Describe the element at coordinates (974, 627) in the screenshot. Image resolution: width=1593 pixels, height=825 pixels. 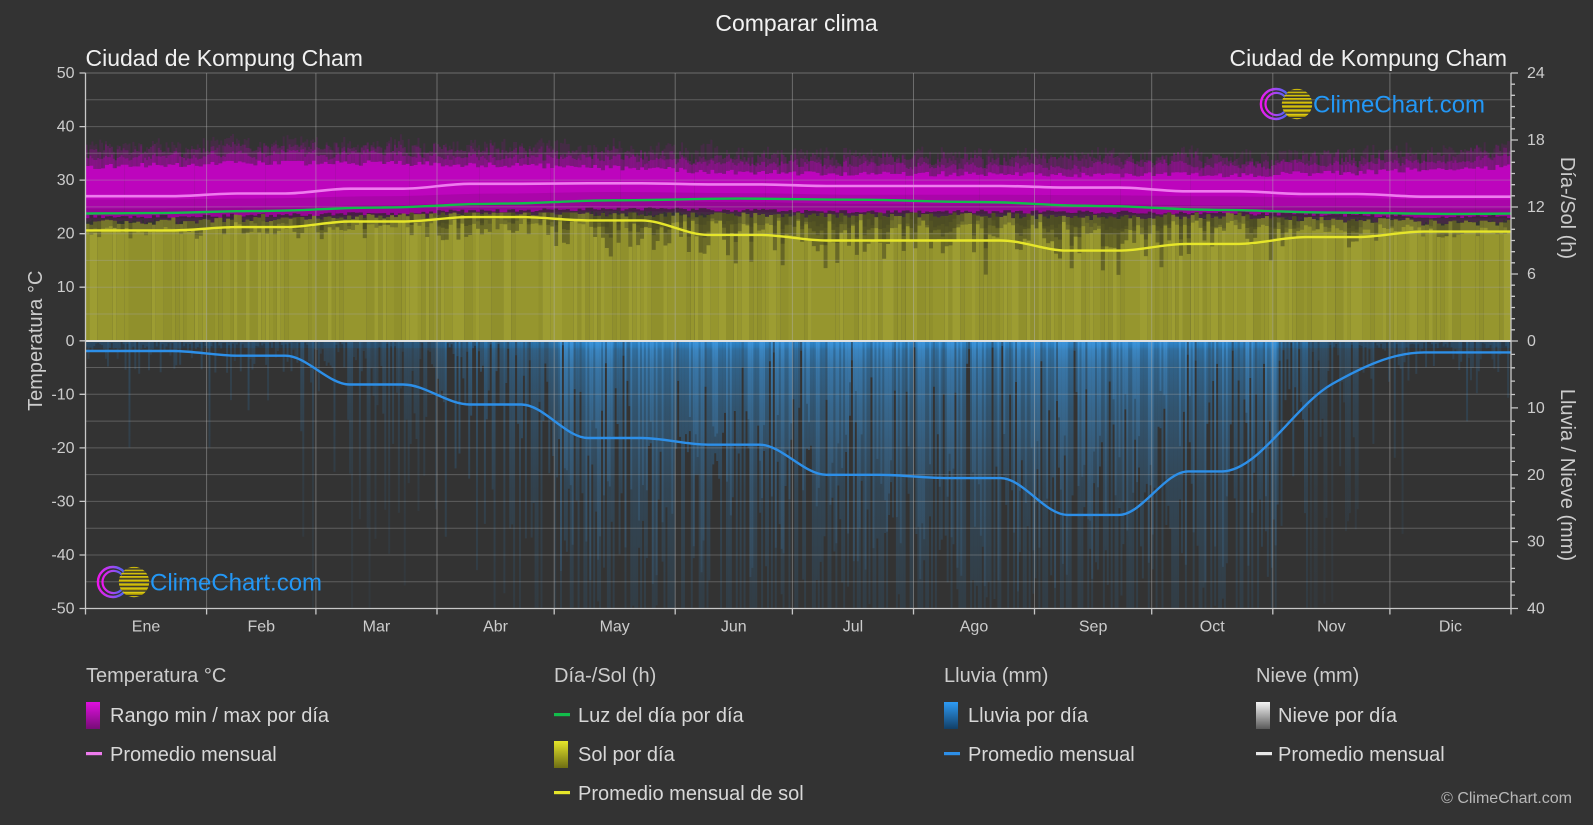
I see `svg-text: Ago` at that location.